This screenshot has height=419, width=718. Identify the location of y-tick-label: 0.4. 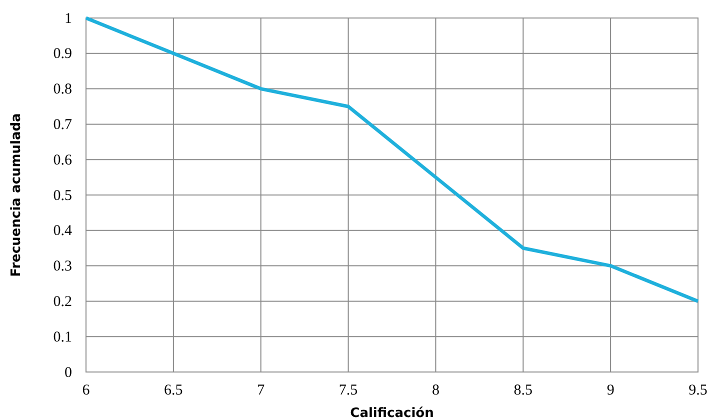
(62, 231).